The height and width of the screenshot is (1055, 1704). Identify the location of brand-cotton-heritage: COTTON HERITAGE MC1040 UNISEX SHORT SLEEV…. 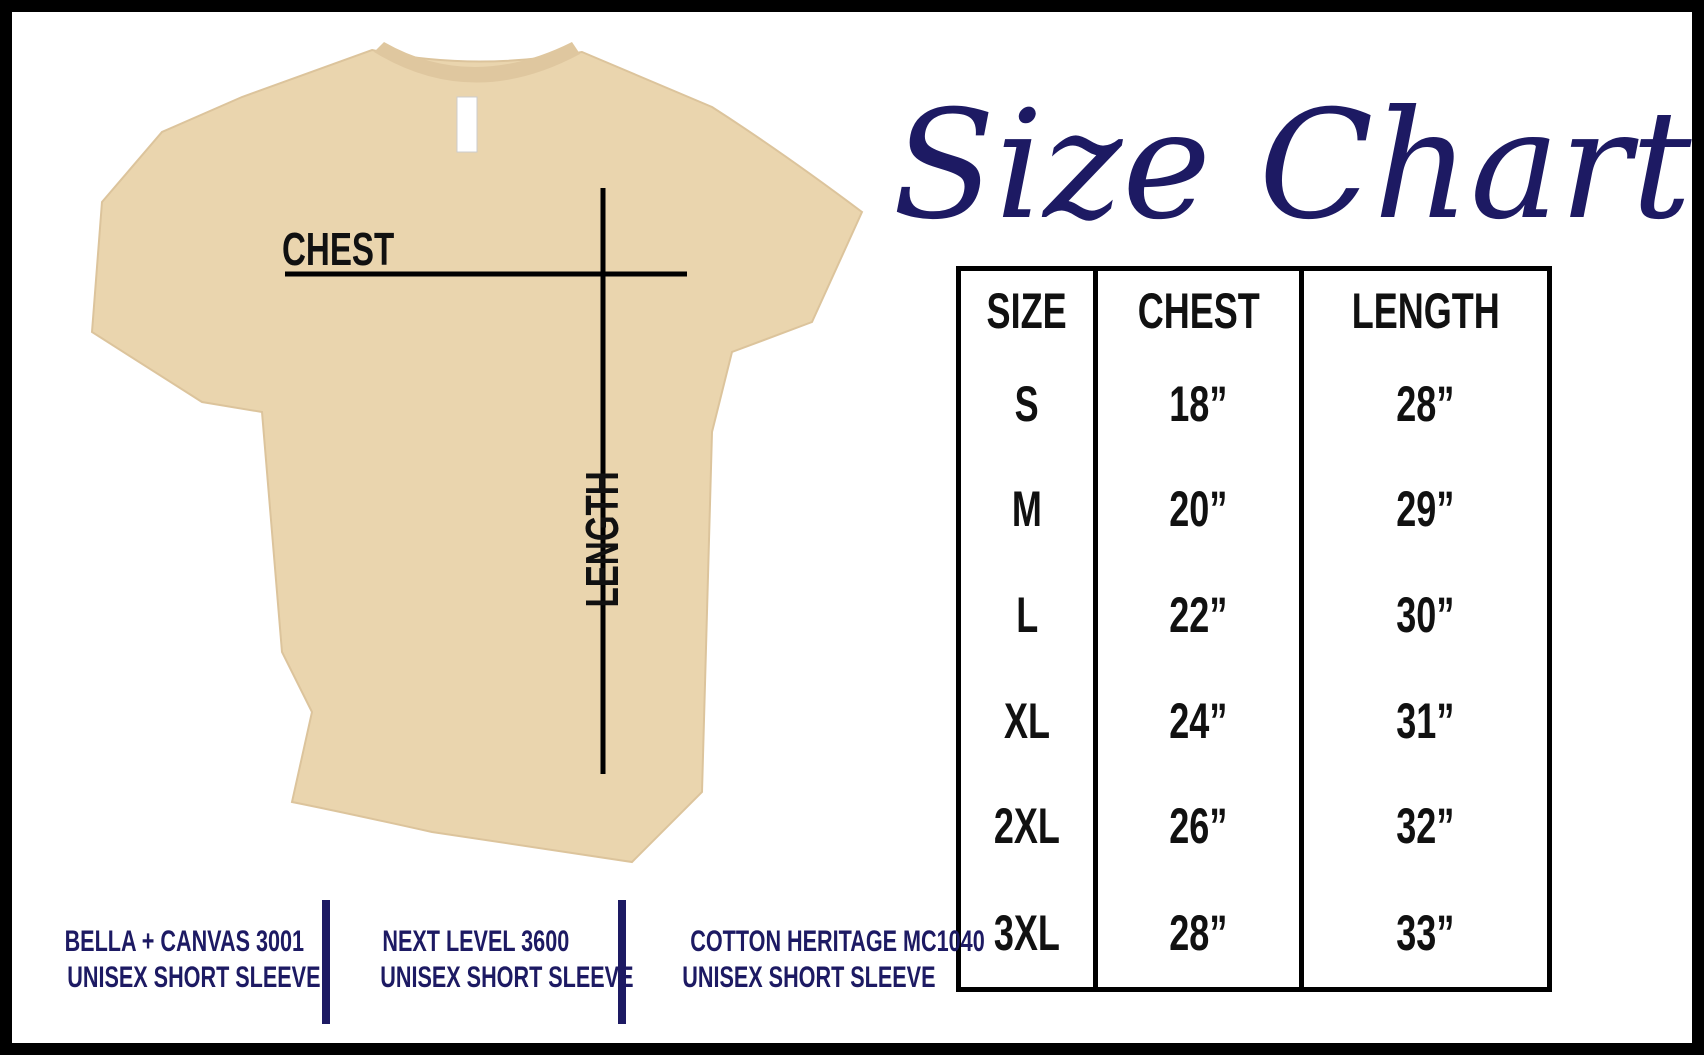
(833, 959).